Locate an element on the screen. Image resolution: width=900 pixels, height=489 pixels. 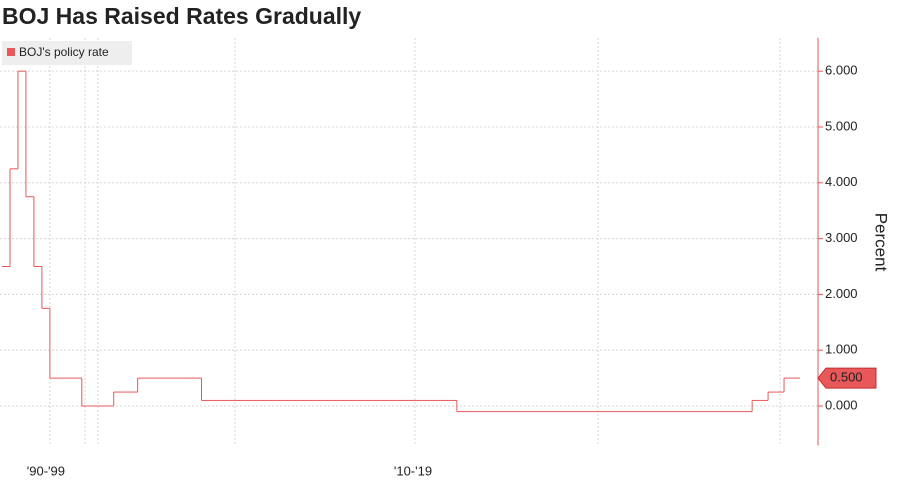
value-label: 0.500 is located at coordinates (846, 377).